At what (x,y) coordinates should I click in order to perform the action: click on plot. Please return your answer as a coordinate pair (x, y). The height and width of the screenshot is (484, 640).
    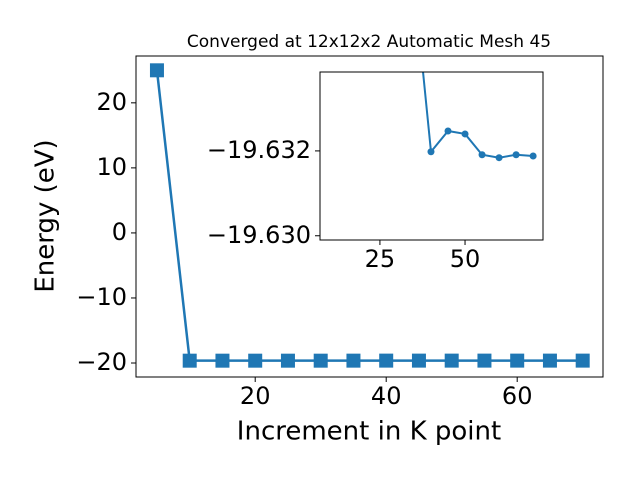
    Looking at the image, I should click on (479, 117).